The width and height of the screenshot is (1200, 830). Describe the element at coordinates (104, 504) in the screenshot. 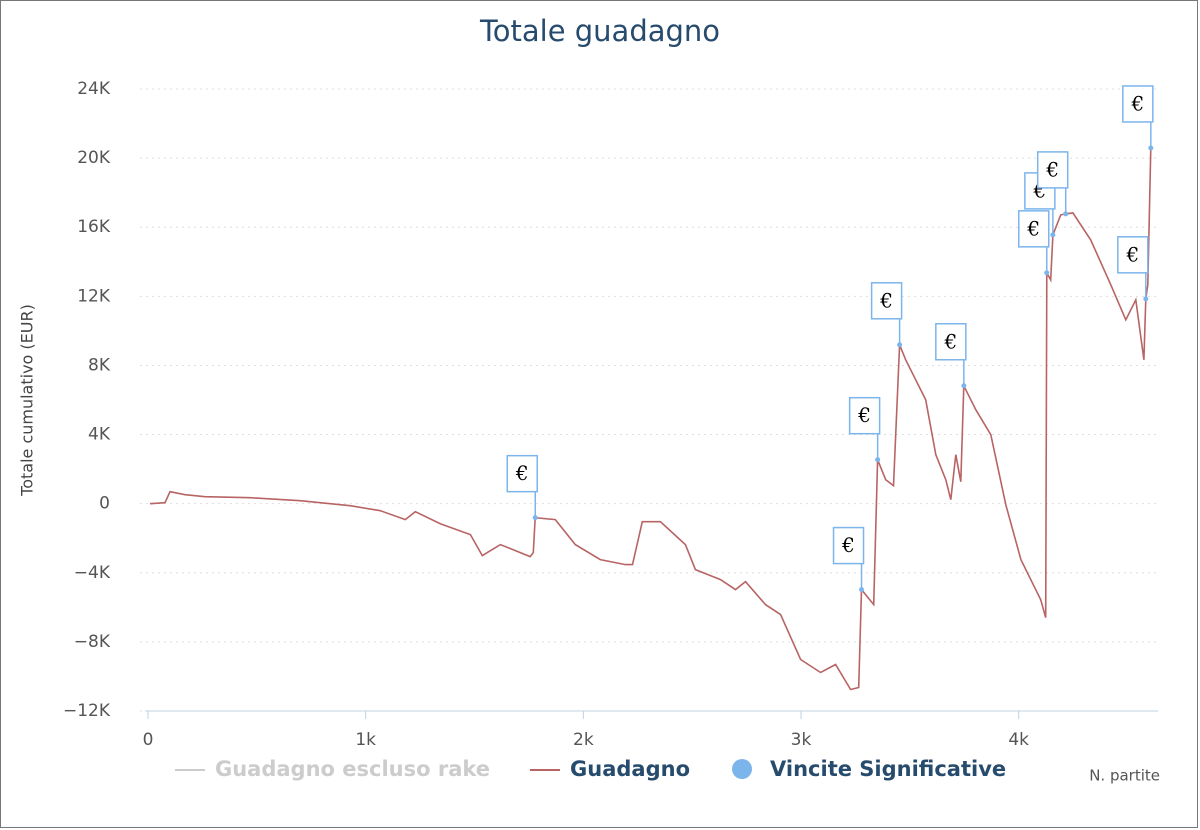

I see `y-tick-label: 0` at that location.